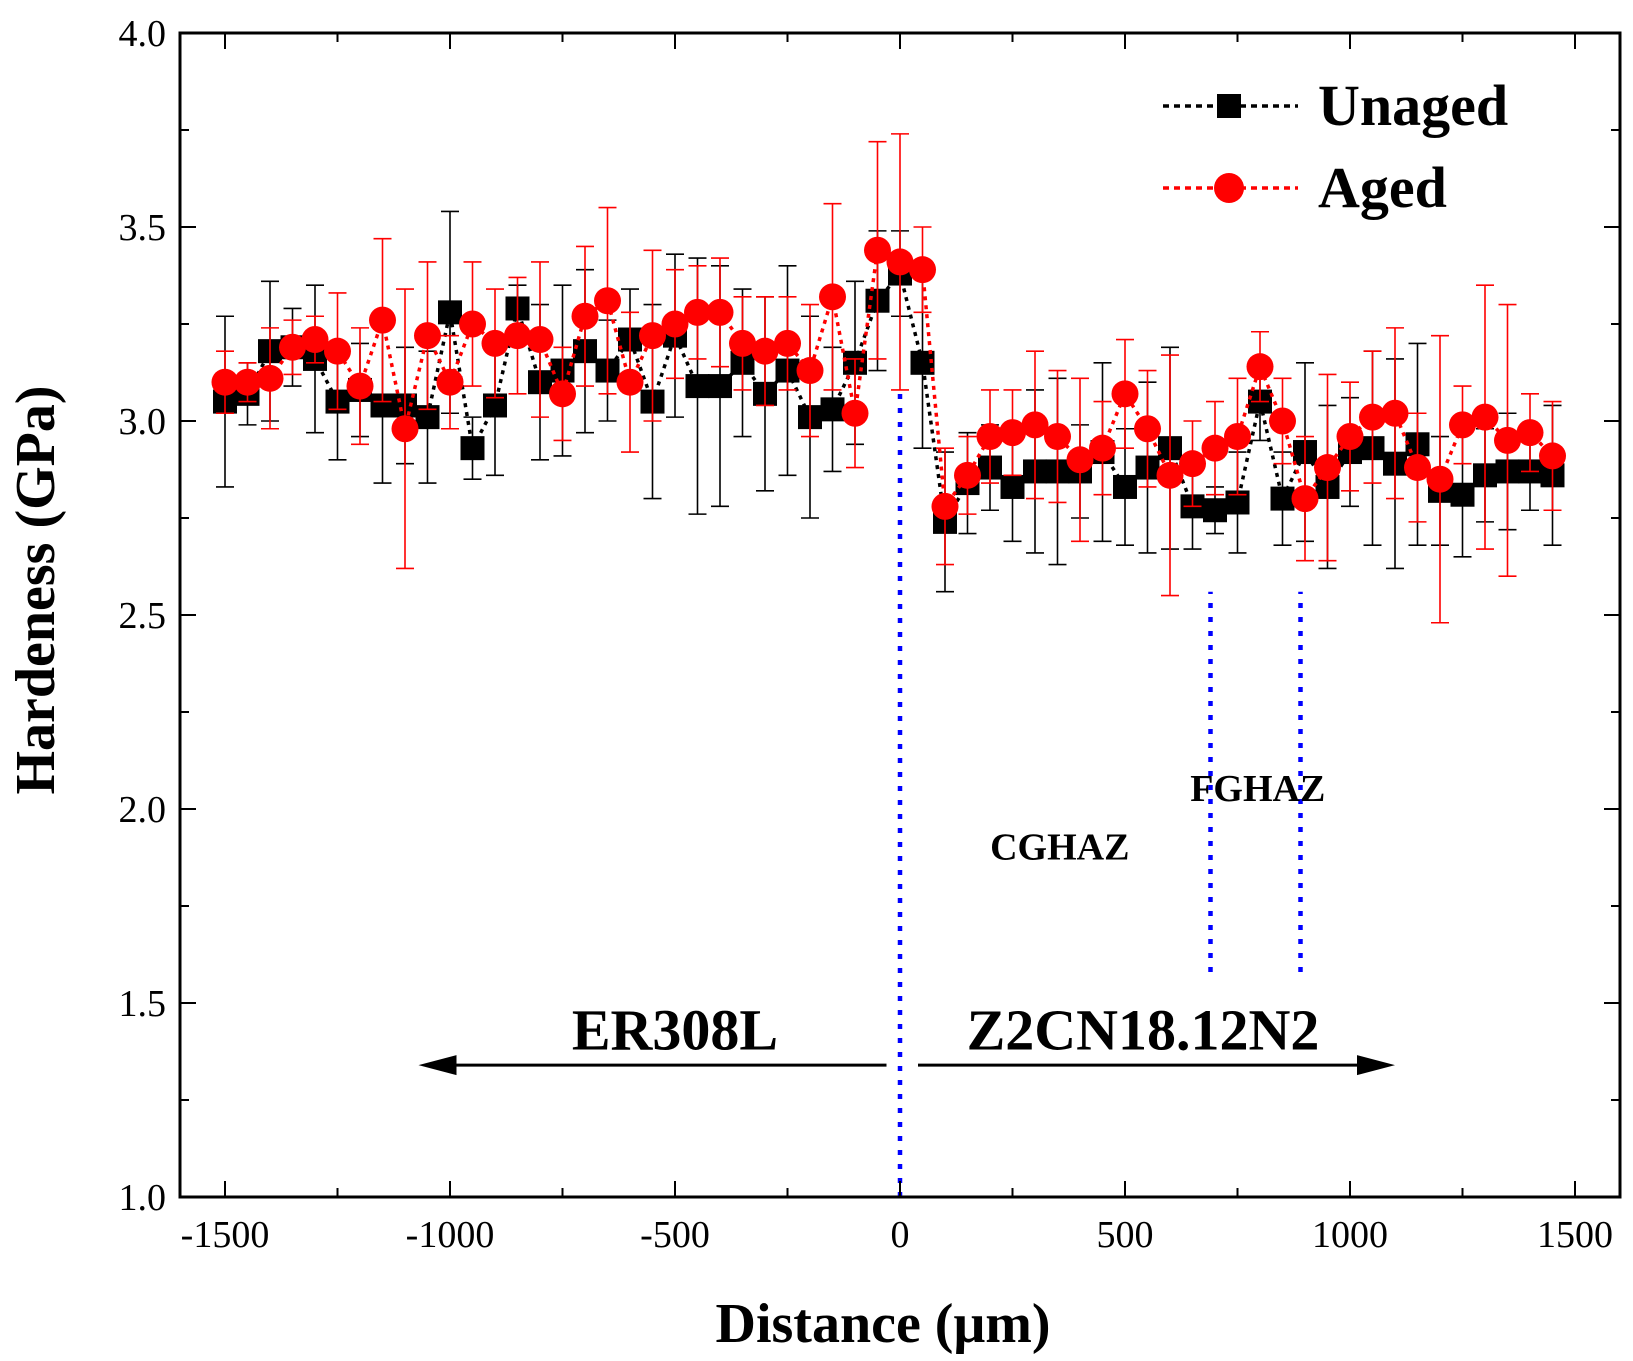  I want to click on legend-label: Aged, so click(1382, 187).